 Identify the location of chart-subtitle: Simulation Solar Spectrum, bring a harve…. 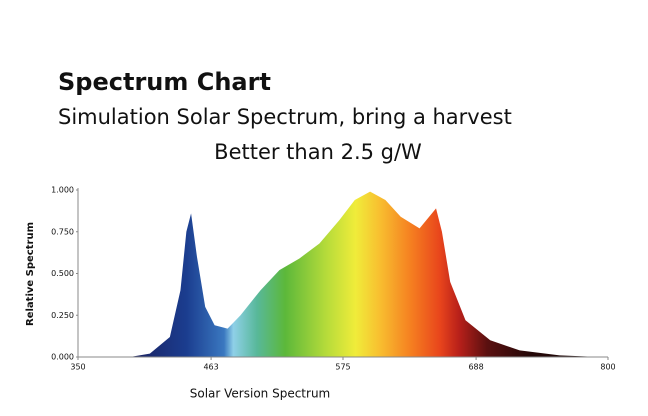
(285, 117).